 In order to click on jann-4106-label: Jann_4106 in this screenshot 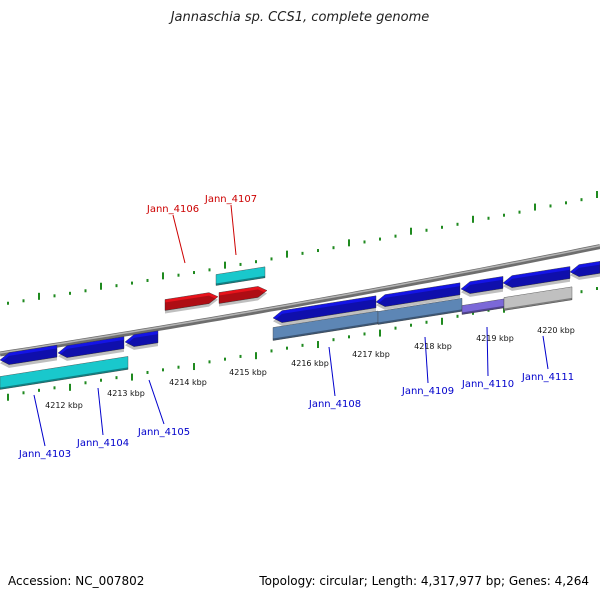, I will do `click(172, 209)`.